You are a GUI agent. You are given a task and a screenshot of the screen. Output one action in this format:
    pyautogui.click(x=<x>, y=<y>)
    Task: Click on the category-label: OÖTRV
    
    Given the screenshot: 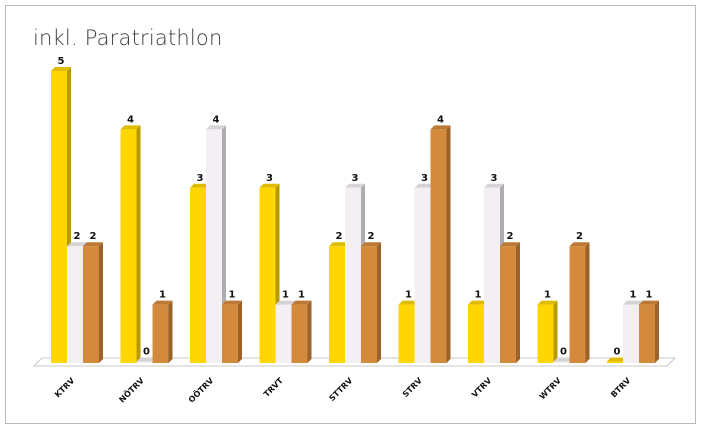 What is the action you would take?
    pyautogui.click(x=201, y=390)
    